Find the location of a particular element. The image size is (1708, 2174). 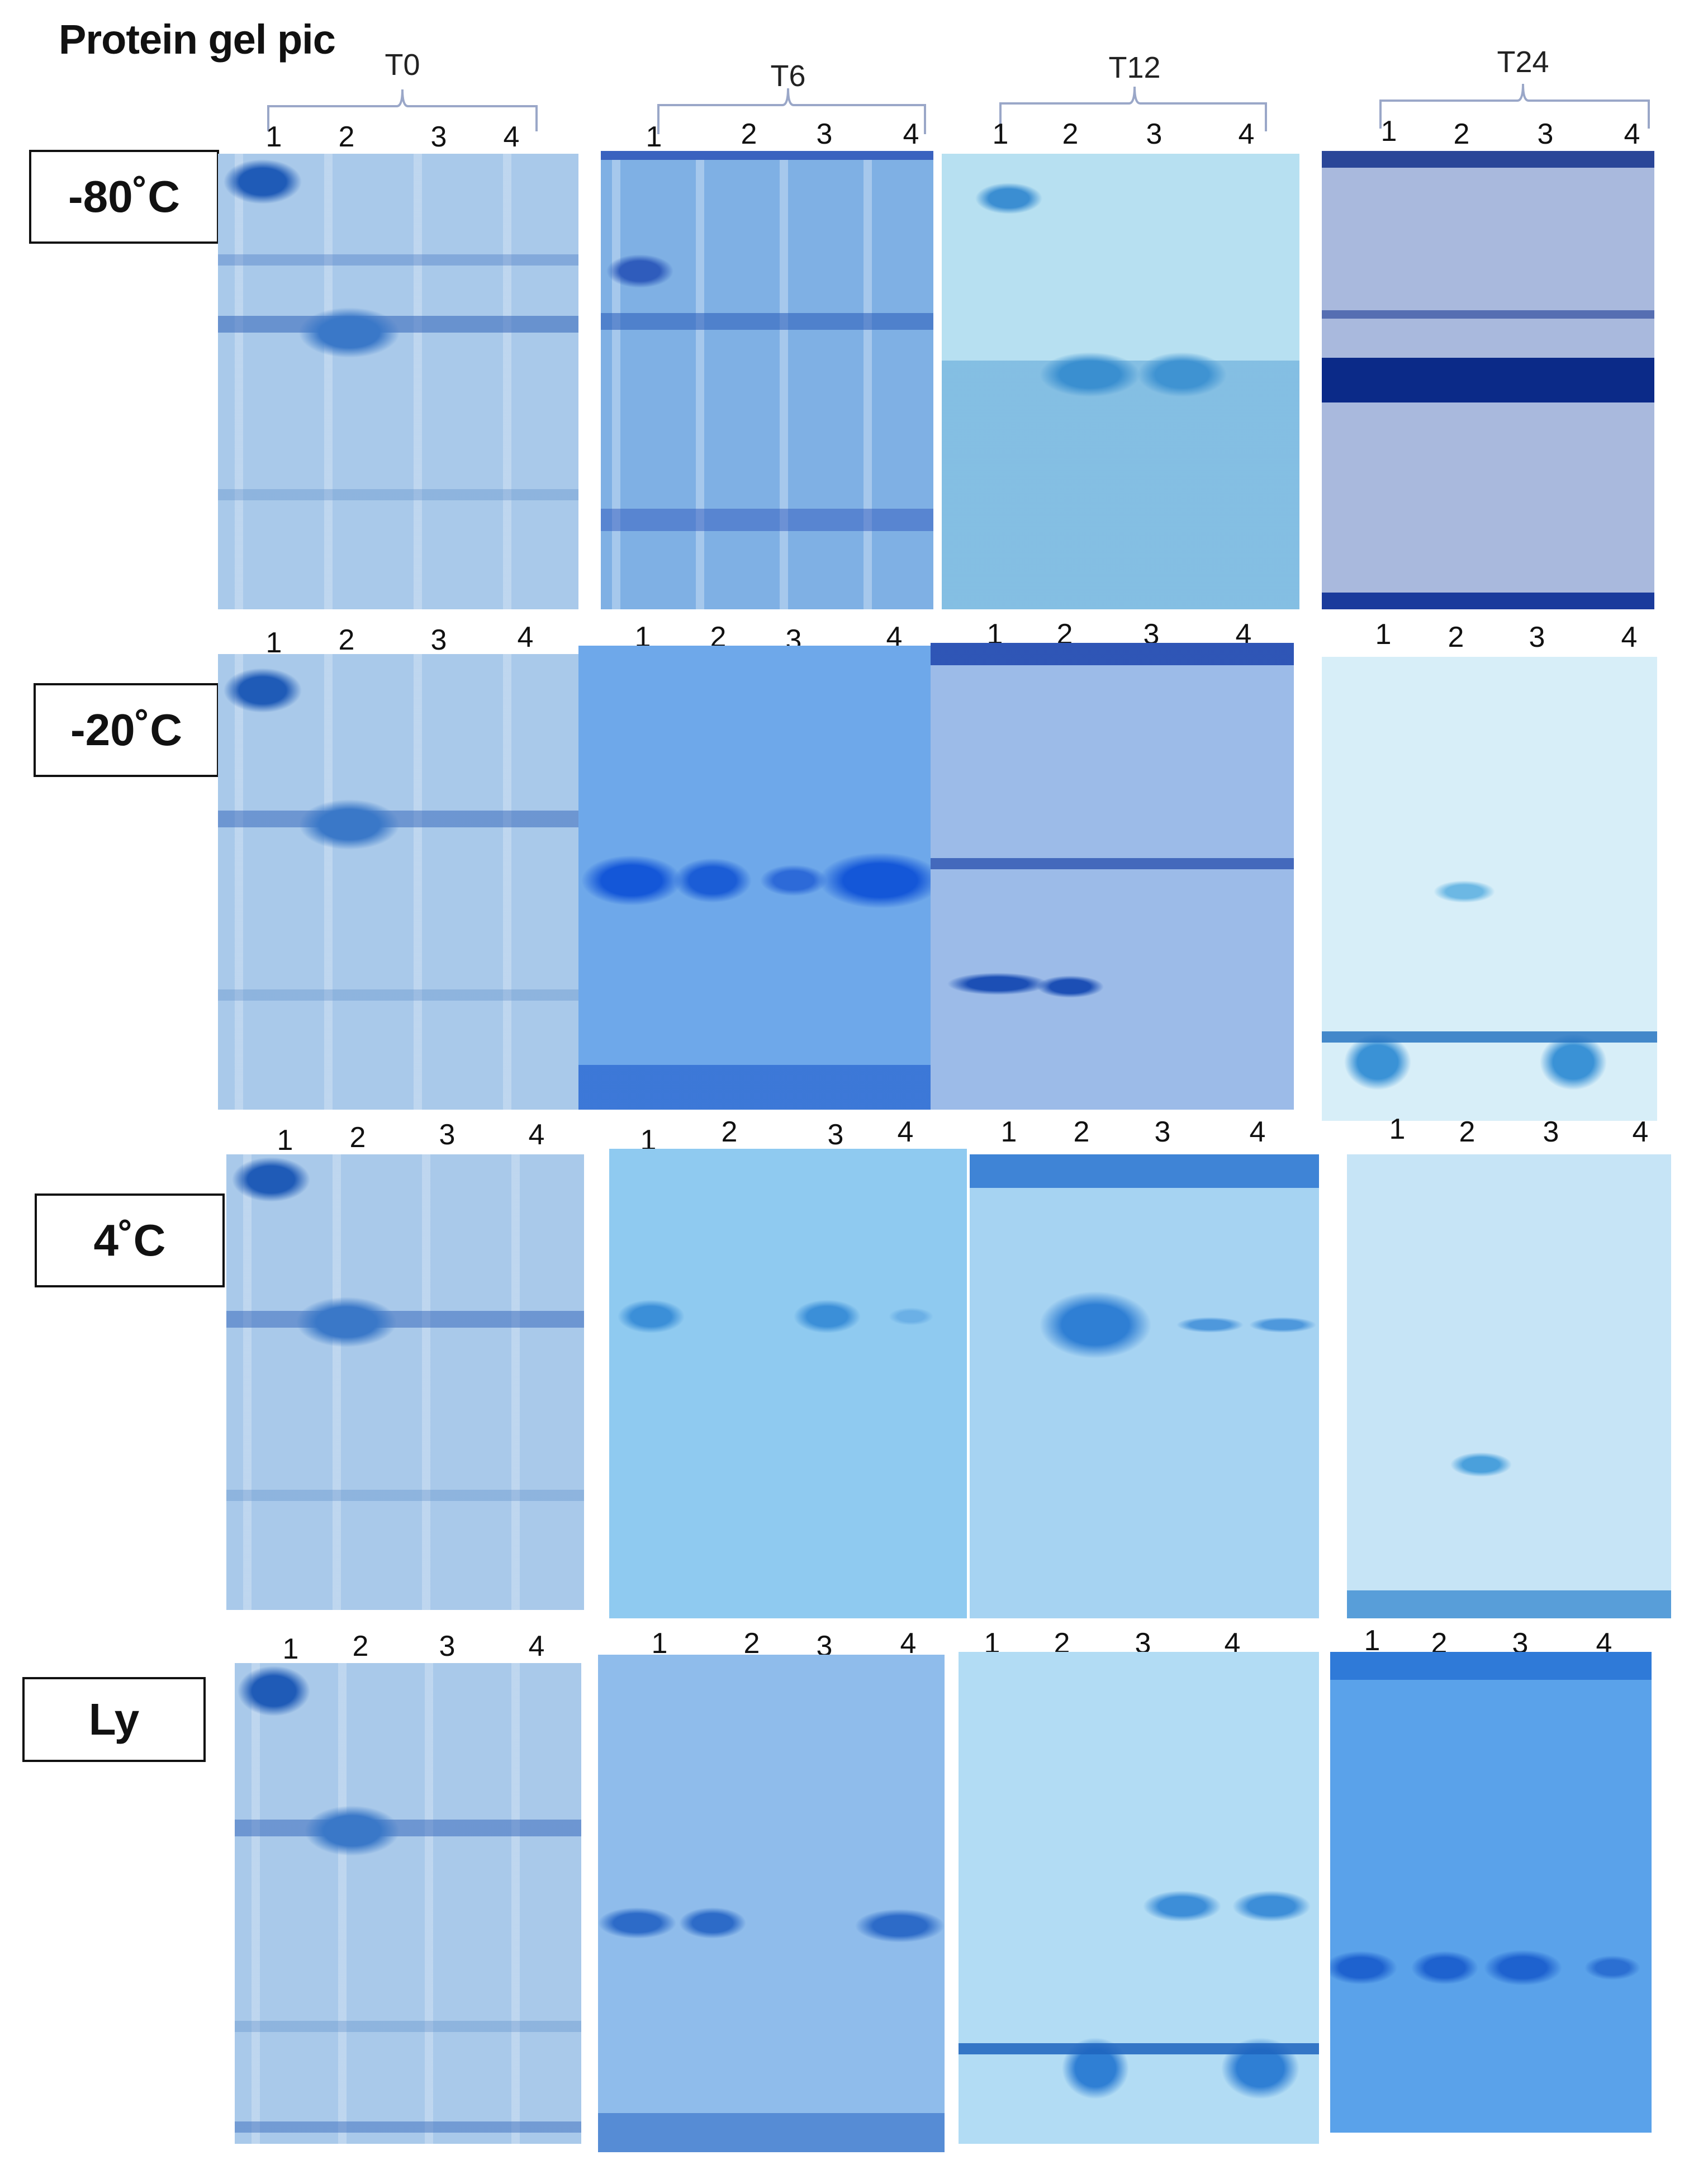

gel-image-minus80-t0 is located at coordinates (398, 381).